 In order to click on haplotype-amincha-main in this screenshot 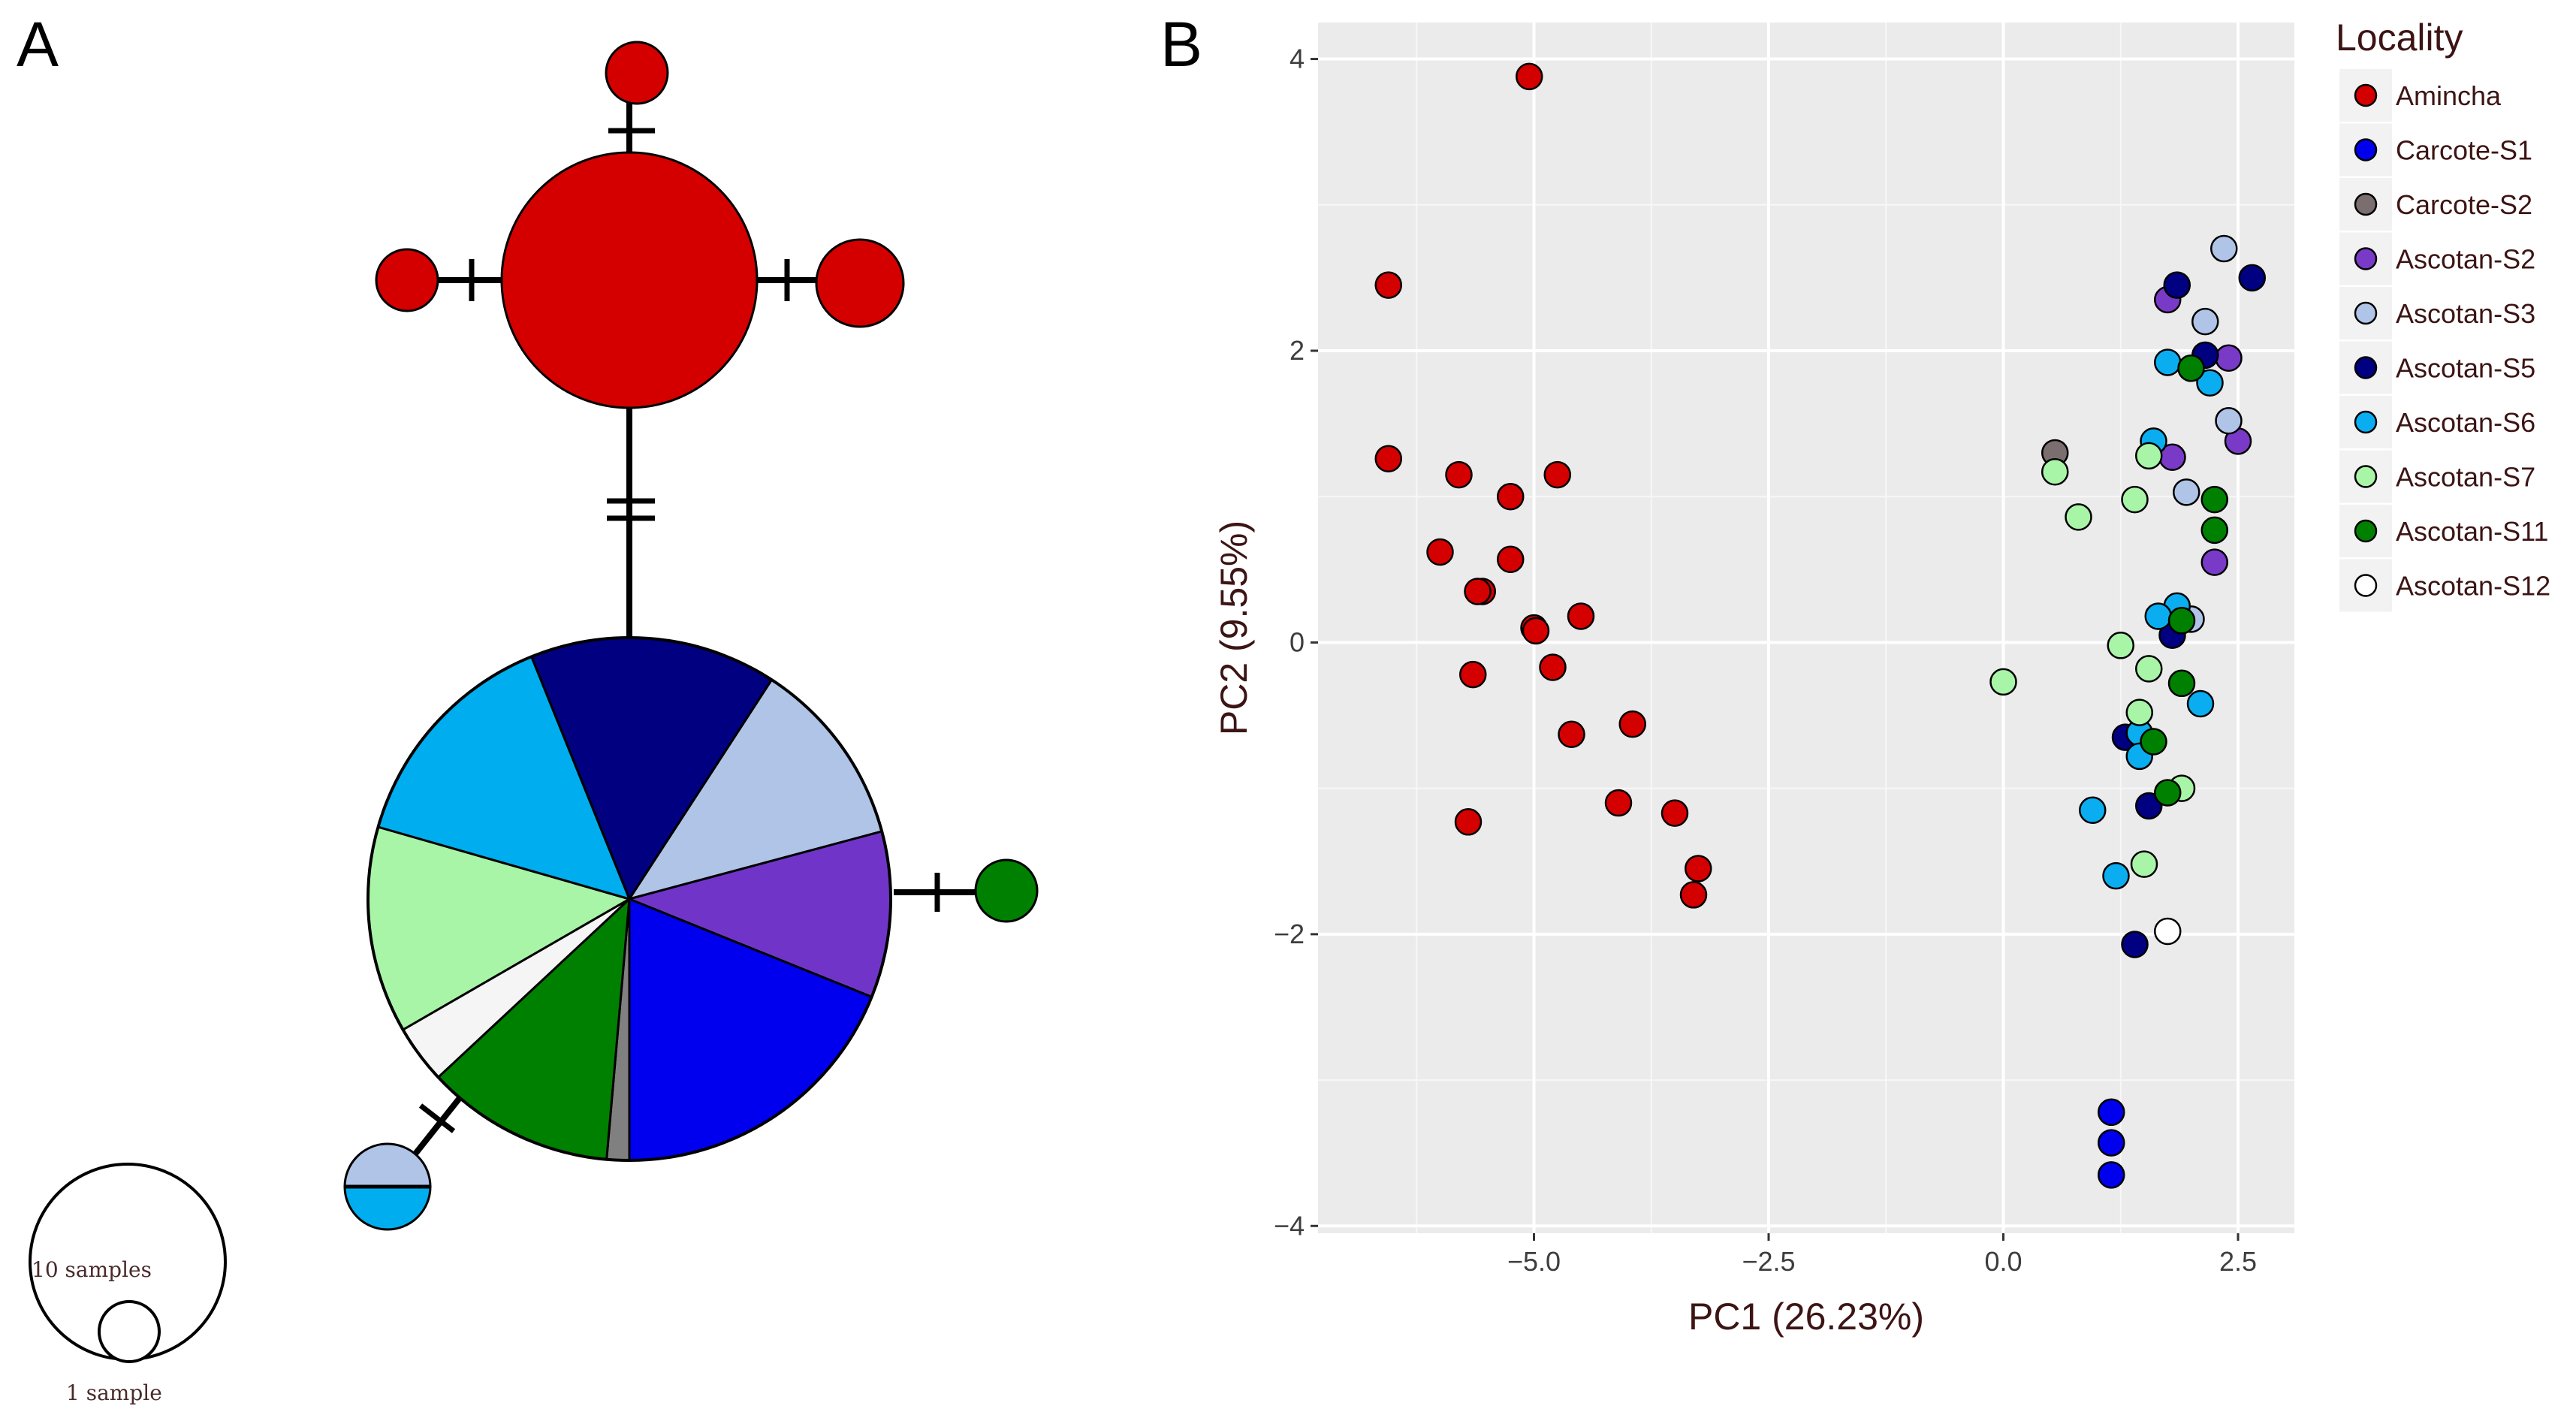, I will do `click(629, 280)`.